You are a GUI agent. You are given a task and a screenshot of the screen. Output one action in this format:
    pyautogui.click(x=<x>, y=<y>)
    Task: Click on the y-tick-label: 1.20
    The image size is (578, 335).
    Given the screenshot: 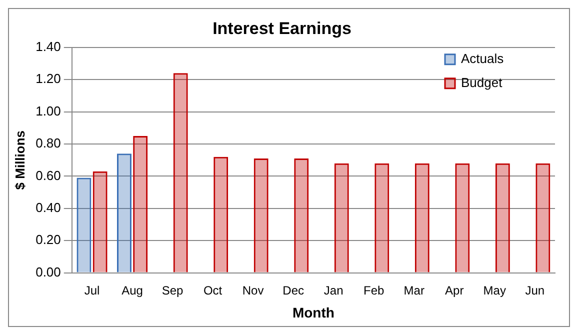 What is the action you would take?
    pyautogui.click(x=48, y=78)
    